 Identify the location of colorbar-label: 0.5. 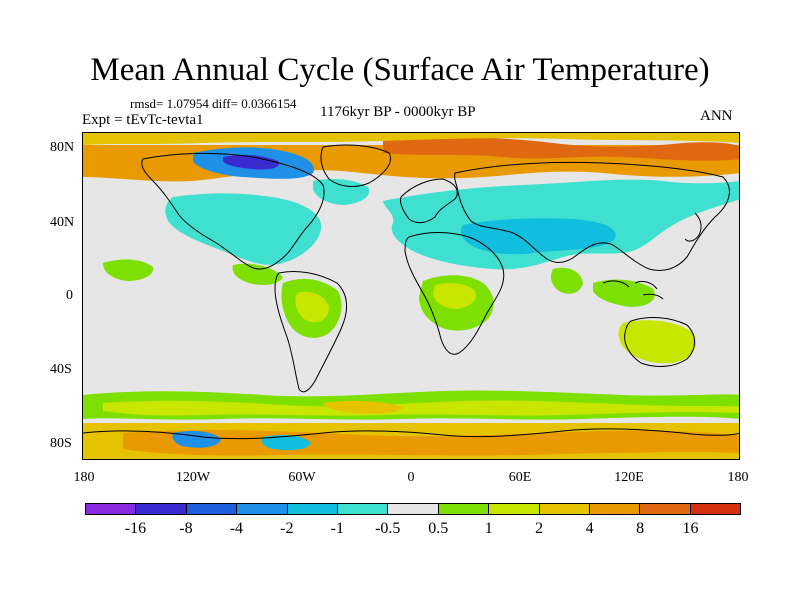
(438, 528).